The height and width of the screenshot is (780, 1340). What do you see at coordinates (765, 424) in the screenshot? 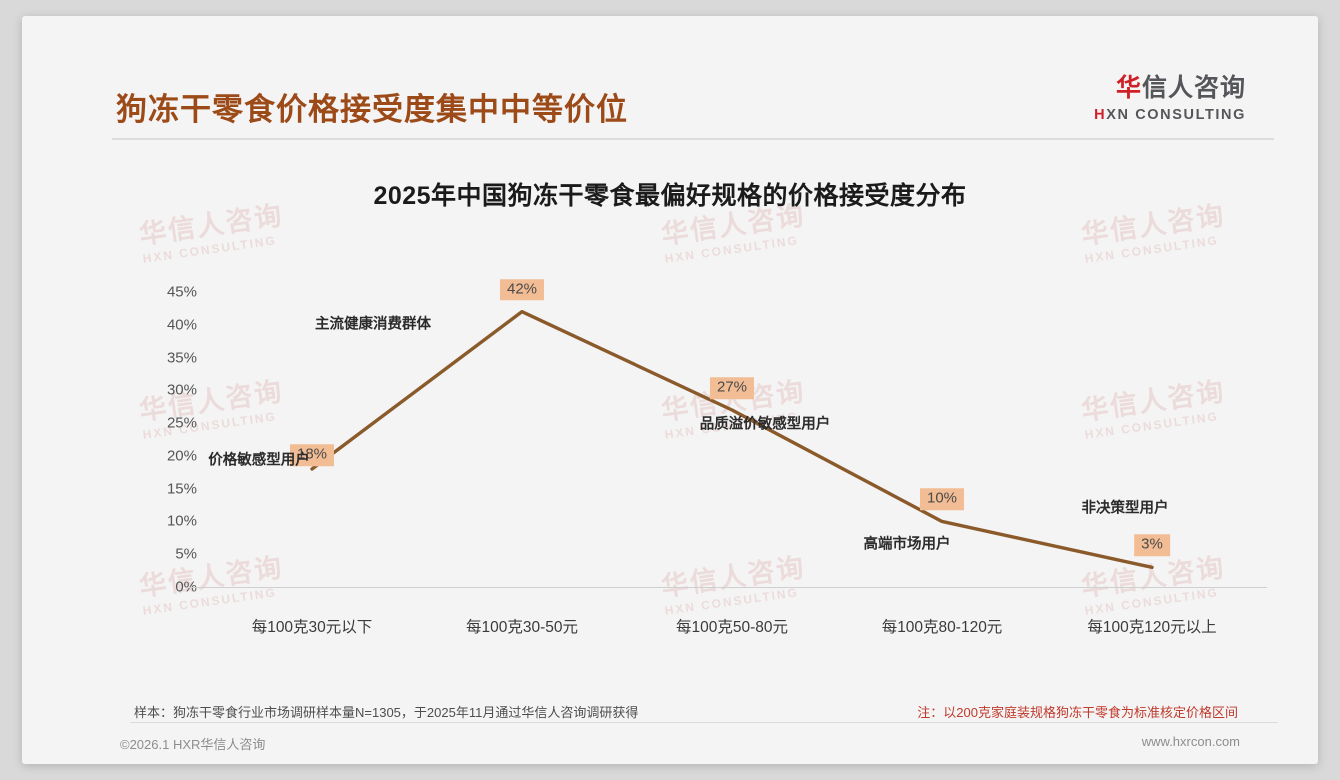
I see `segment-annotation: 品质溢价敏感型用户` at bounding box center [765, 424].